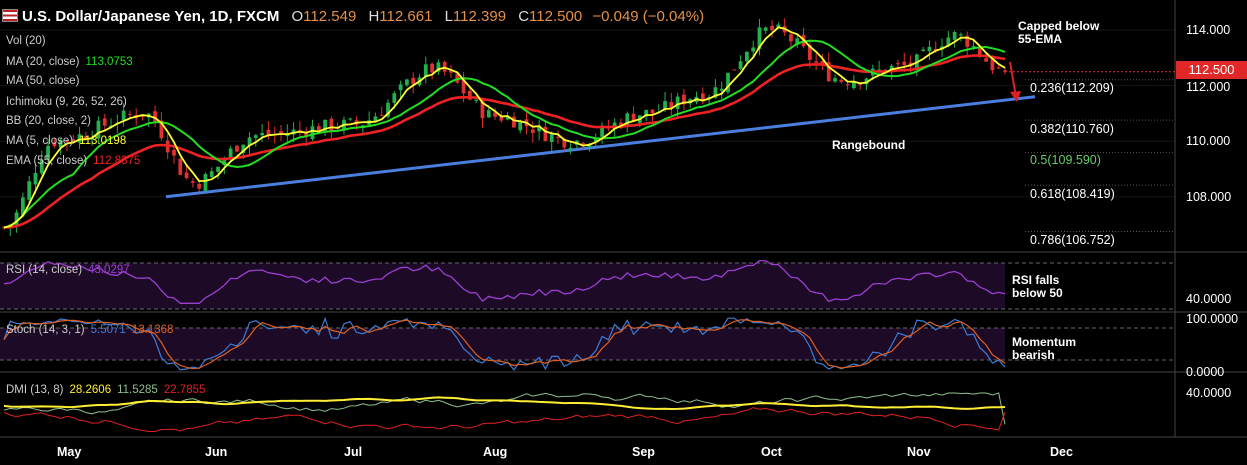 The height and width of the screenshot is (465, 1247). Describe the element at coordinates (1065, 160) in the screenshot. I see `fib-level-05: 0.5(109.590)` at that location.